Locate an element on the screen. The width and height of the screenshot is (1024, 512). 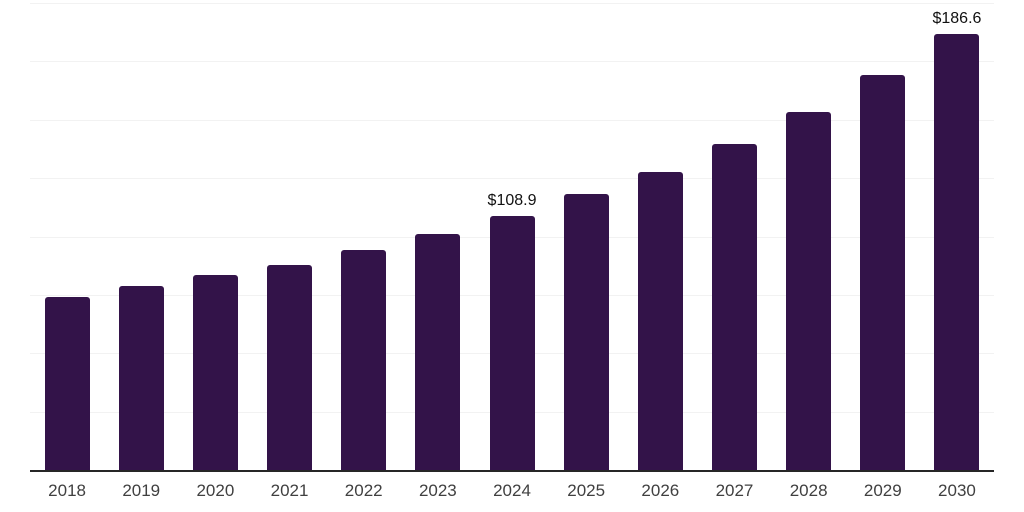
data-label-2024: $108.9 is located at coordinates (512, 200).